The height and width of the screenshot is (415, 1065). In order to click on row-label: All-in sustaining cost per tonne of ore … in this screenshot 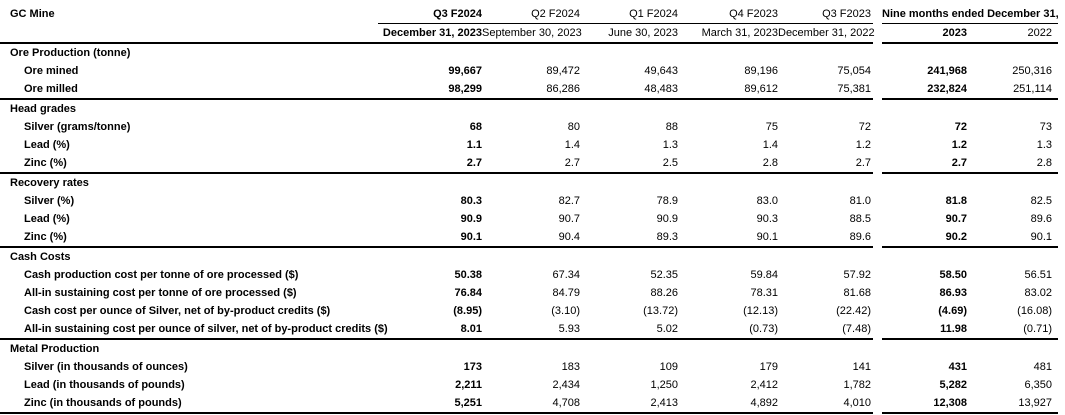, I will do `click(160, 293)`.